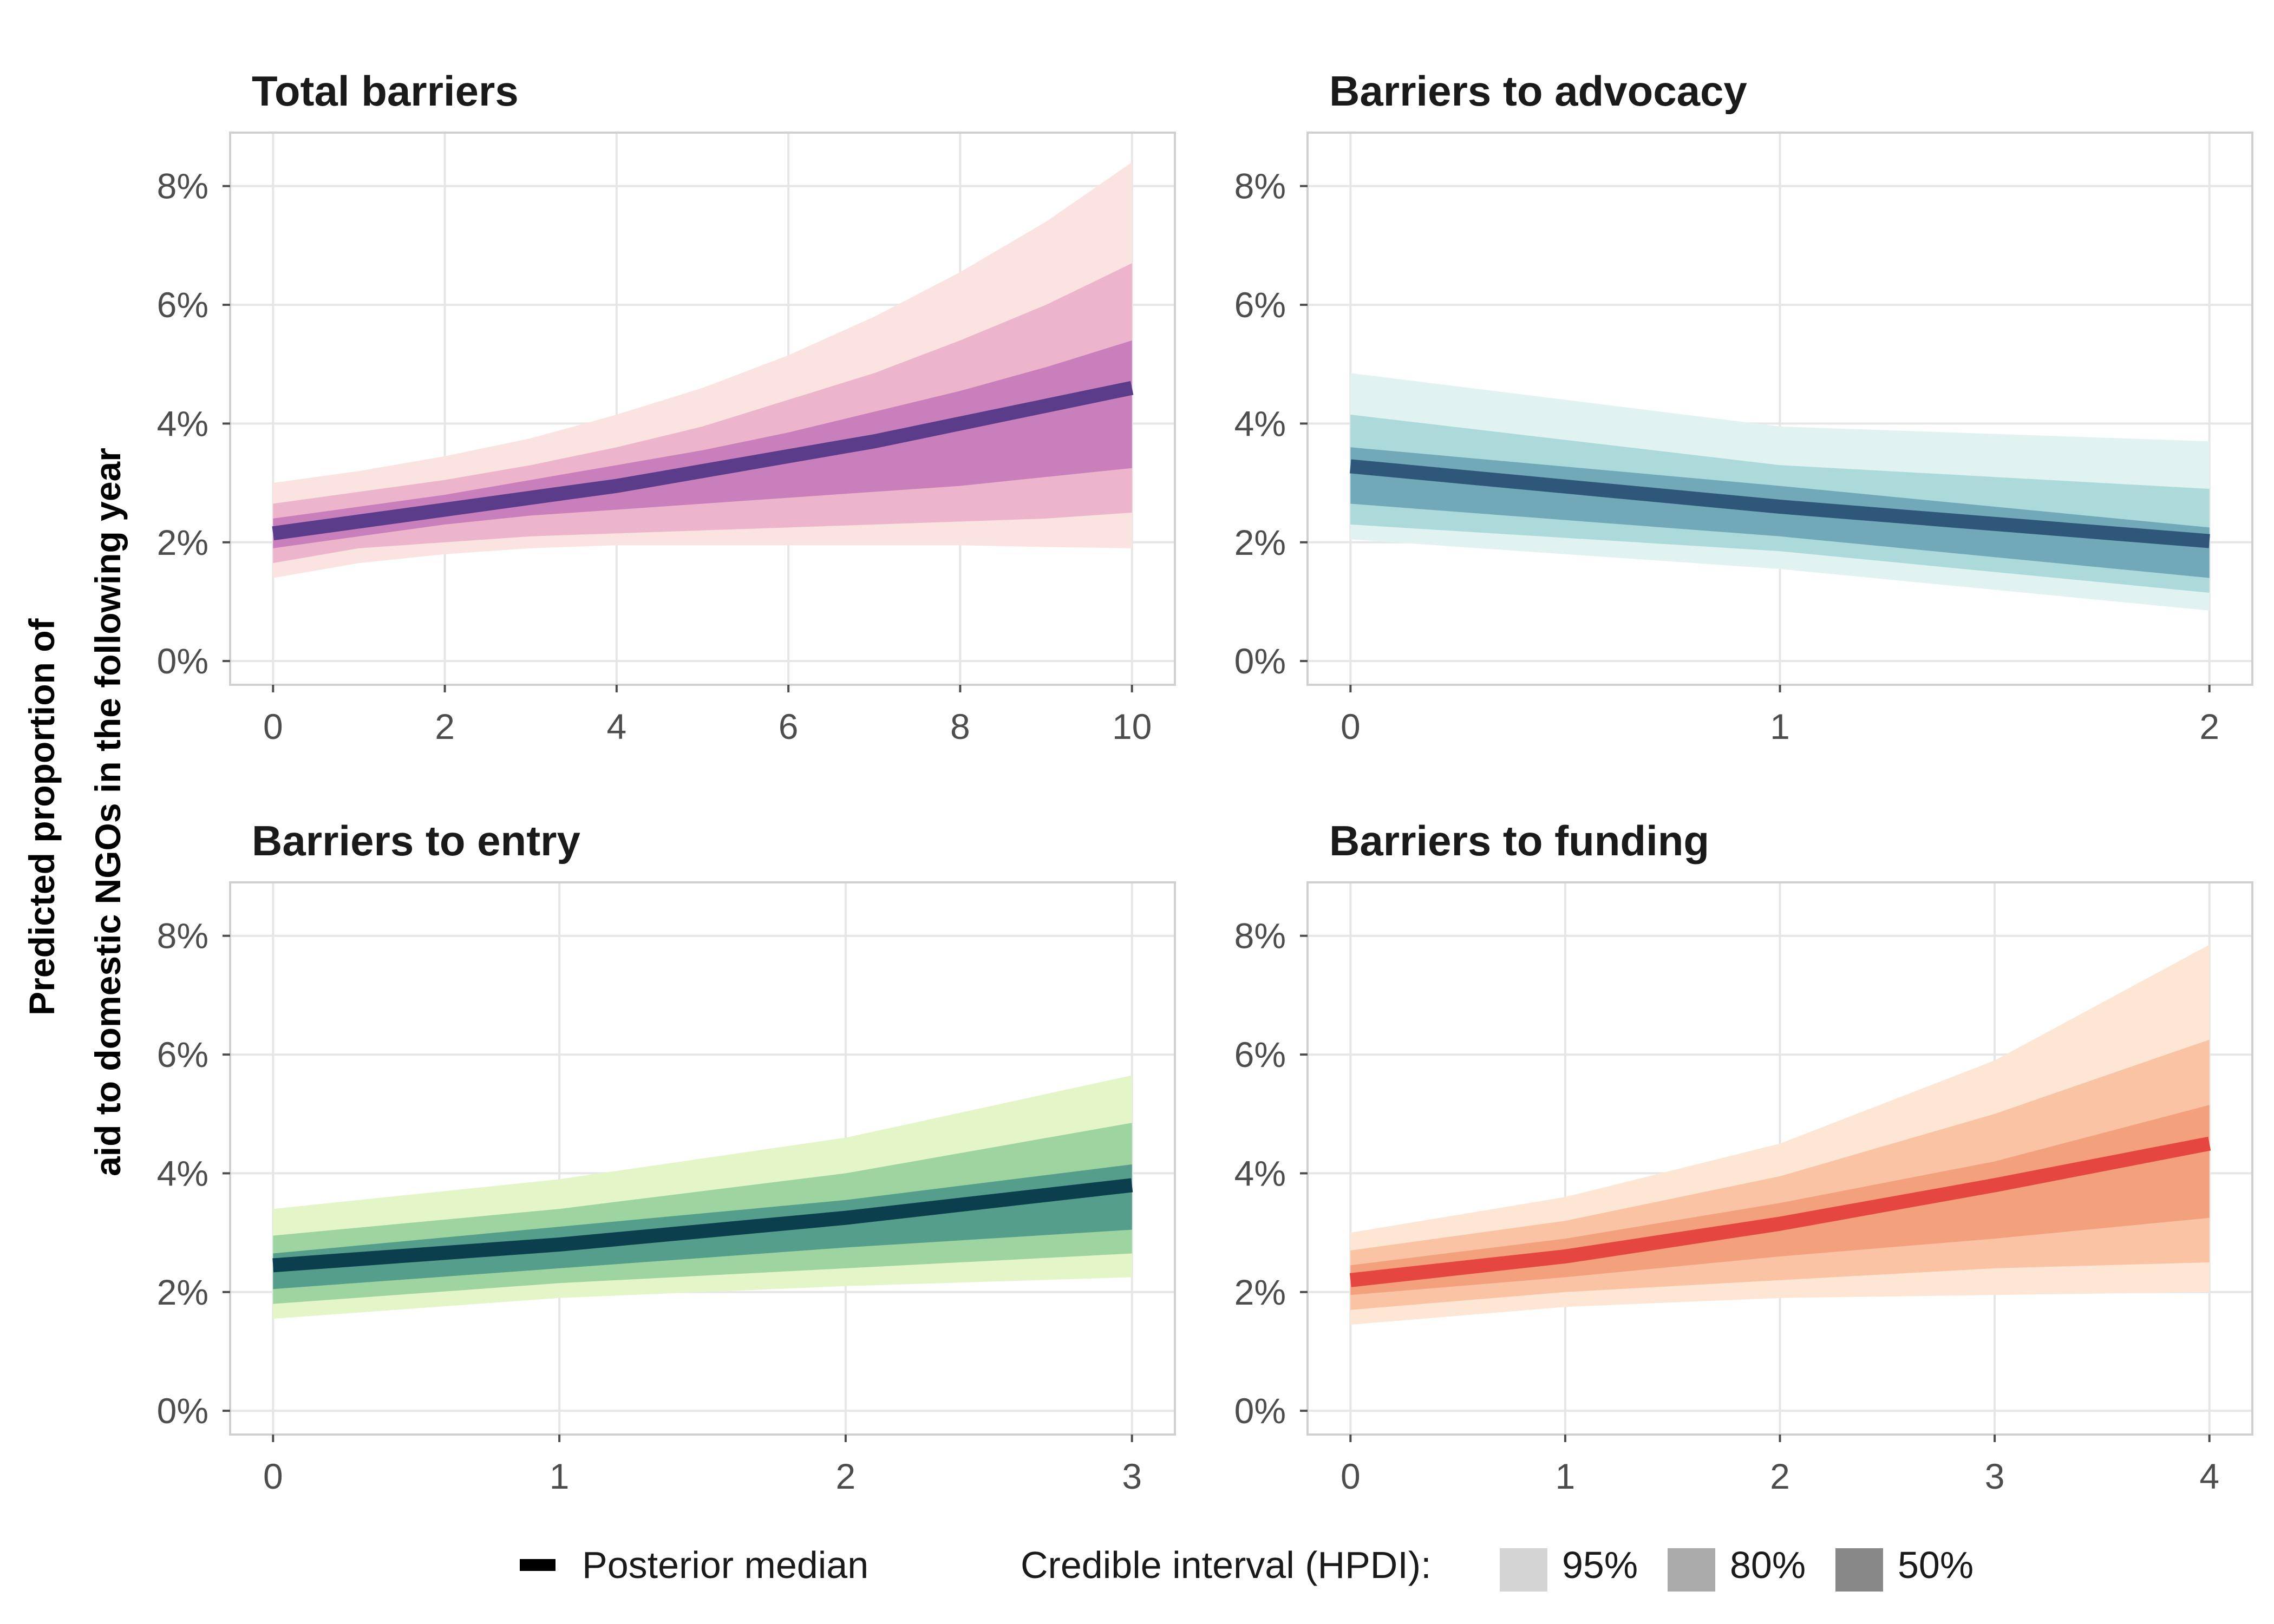 Image resolution: width=2274 pixels, height=1624 pixels. I want to click on x-tick-label-4: 4, so click(2209, 1476).